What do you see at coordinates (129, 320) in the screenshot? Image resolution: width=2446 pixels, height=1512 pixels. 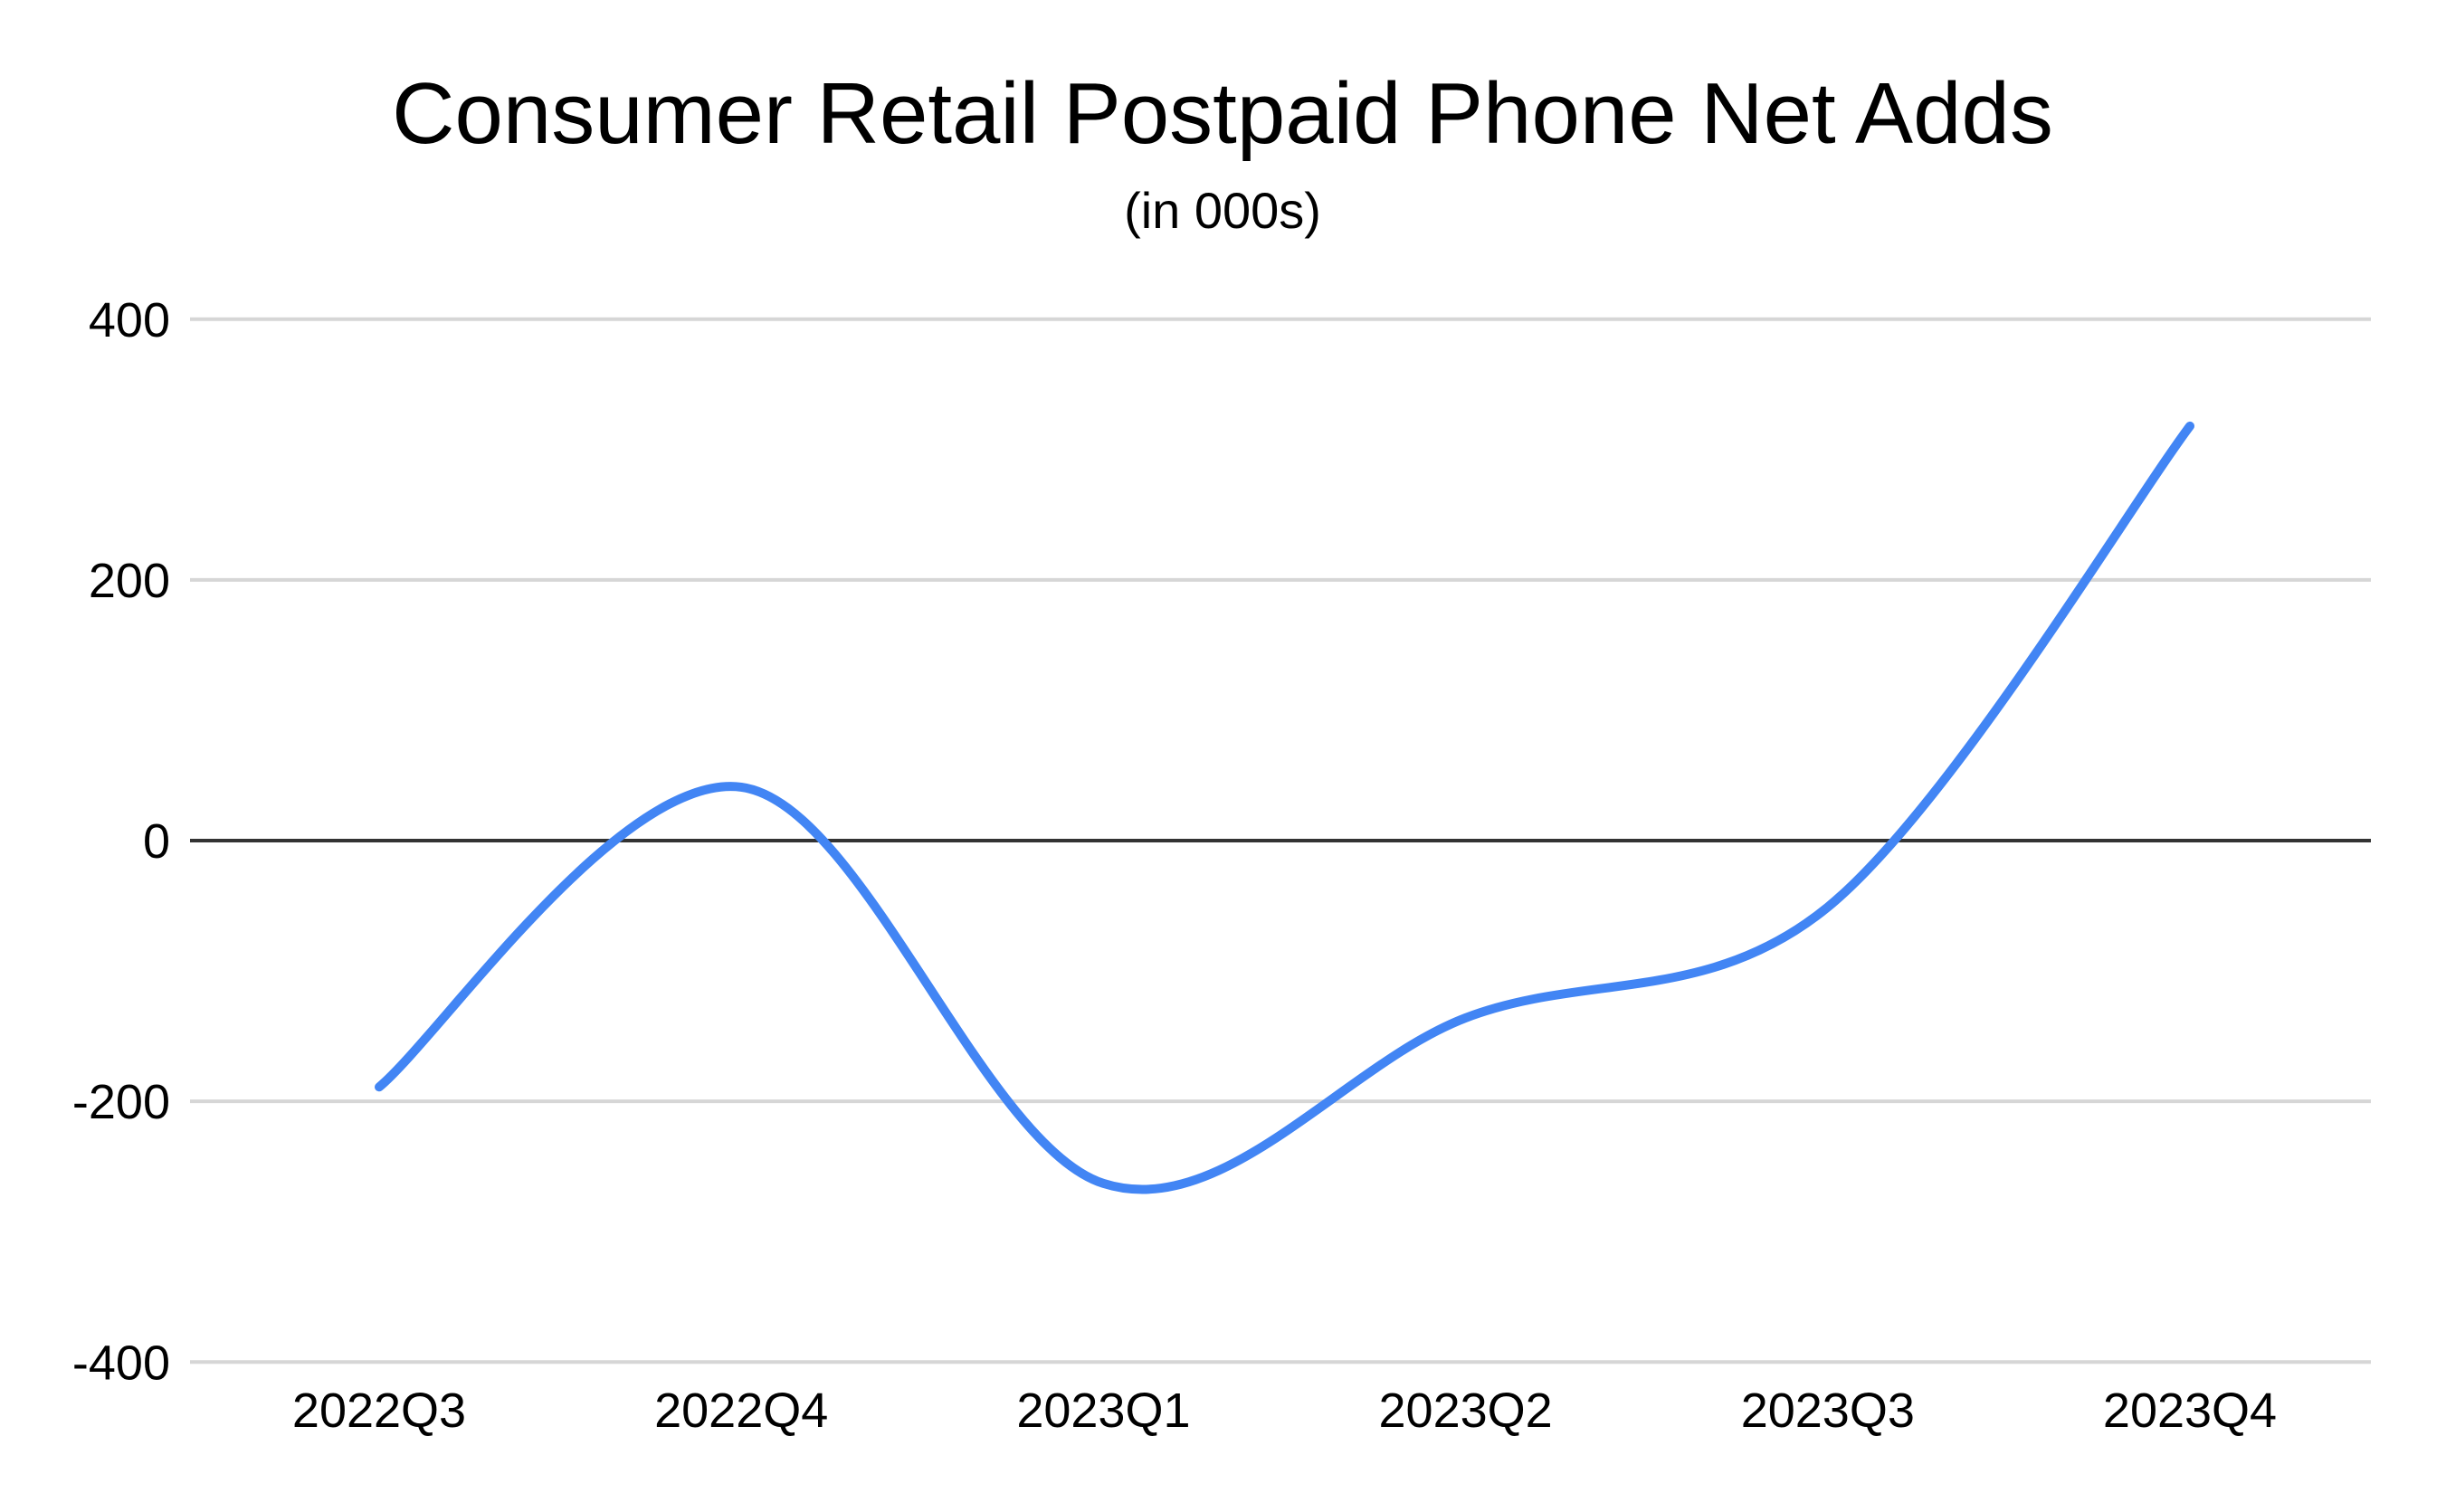 I see `y-tick-label: 400` at bounding box center [129, 320].